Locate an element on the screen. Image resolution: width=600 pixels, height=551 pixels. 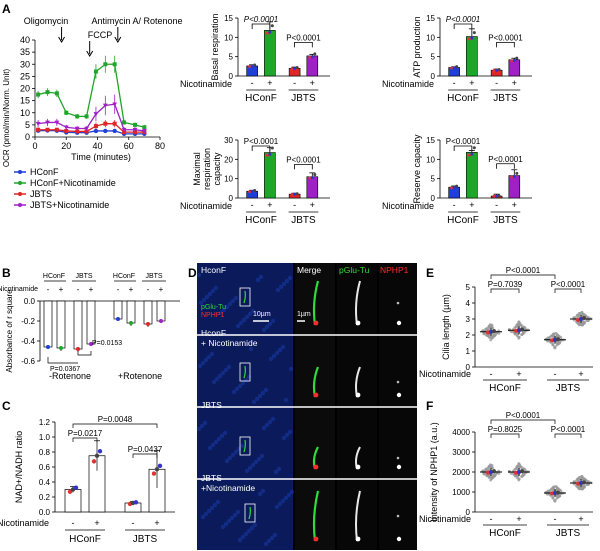
bar-HConF + is located at coordinates (472, 175).